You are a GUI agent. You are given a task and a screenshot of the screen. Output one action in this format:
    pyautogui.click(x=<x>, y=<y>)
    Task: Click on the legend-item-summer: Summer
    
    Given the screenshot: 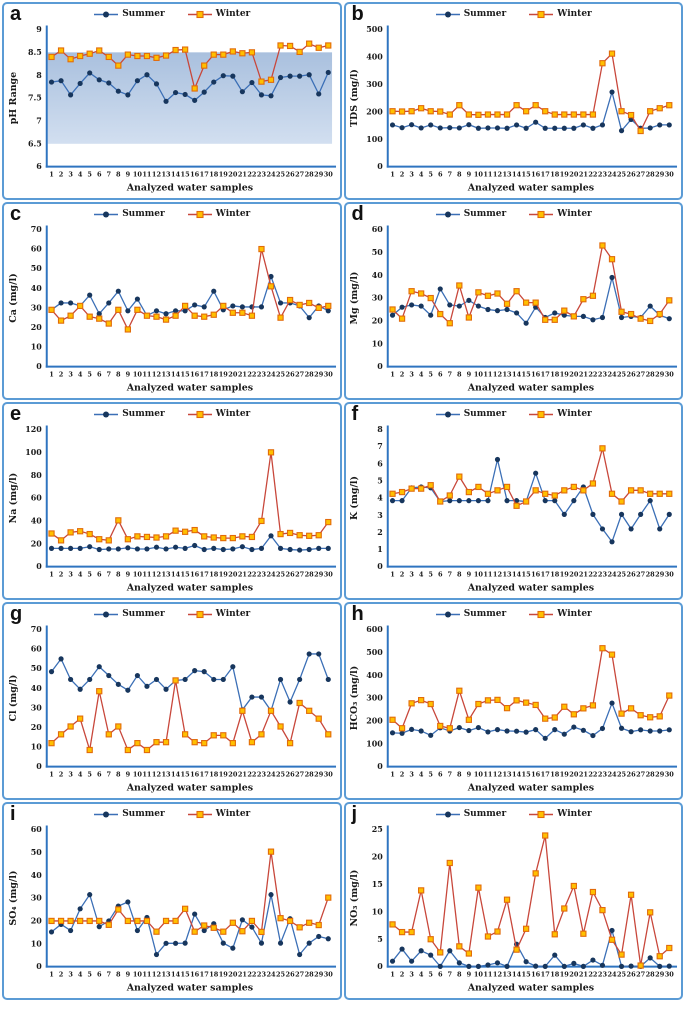 What is the action you would take?
    pyautogui.click(x=470, y=814)
    